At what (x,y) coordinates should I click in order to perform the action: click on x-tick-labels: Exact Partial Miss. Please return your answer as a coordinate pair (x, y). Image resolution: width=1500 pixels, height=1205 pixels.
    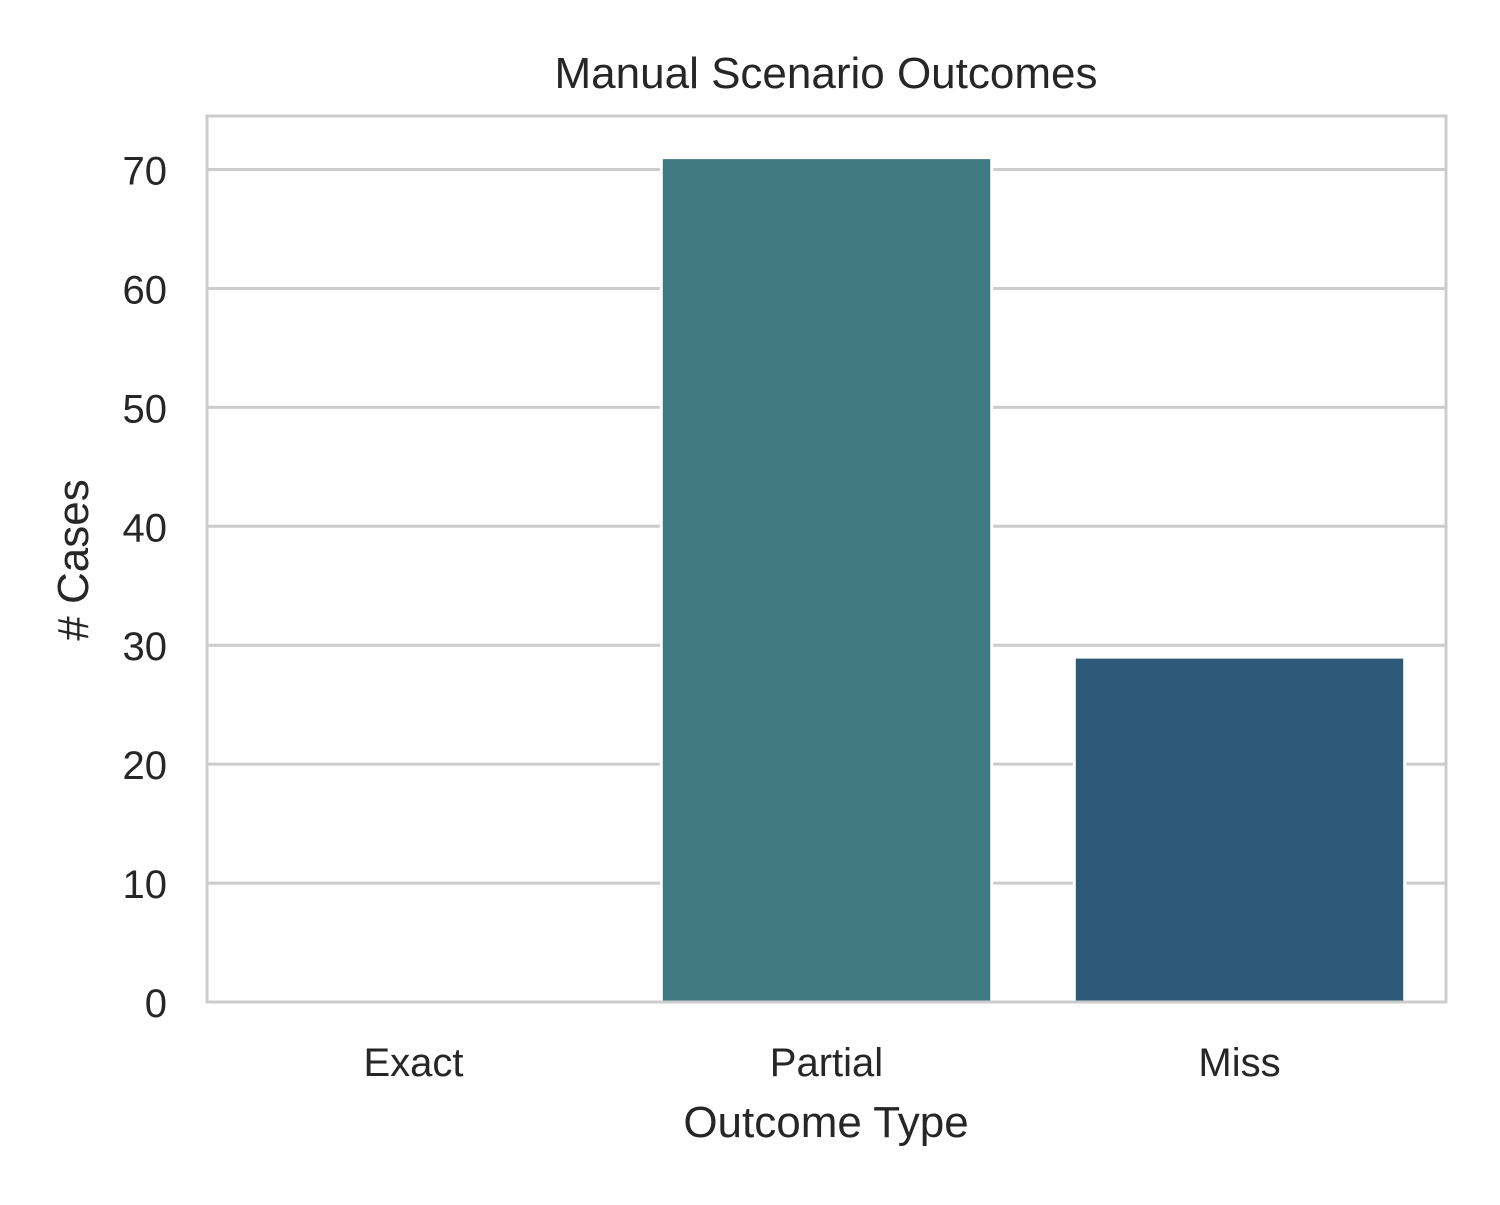
    Looking at the image, I should click on (821, 1063).